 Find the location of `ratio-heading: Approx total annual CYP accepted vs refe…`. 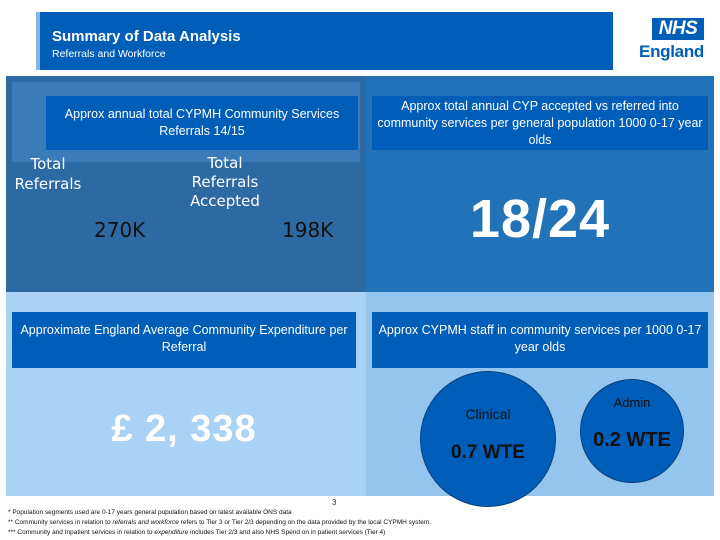

ratio-heading: Approx total annual CYP accepted vs refe… is located at coordinates (540, 123).